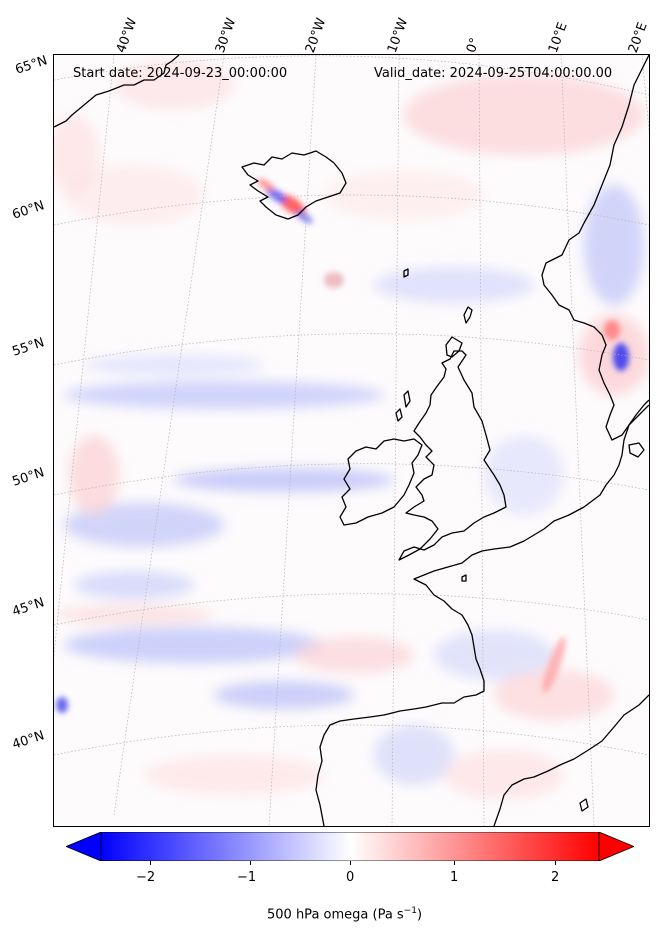 Image resolution: width=659 pixels, height=936 pixels. Describe the element at coordinates (555, 877) in the screenshot. I see `colorbar-tick-2: 2` at that location.